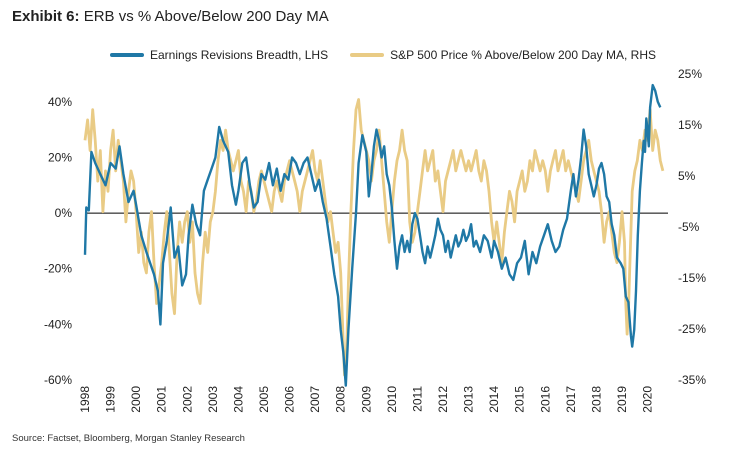  Describe the element at coordinates (162, 399) in the screenshot. I see `x-tick-label: 2001` at that location.